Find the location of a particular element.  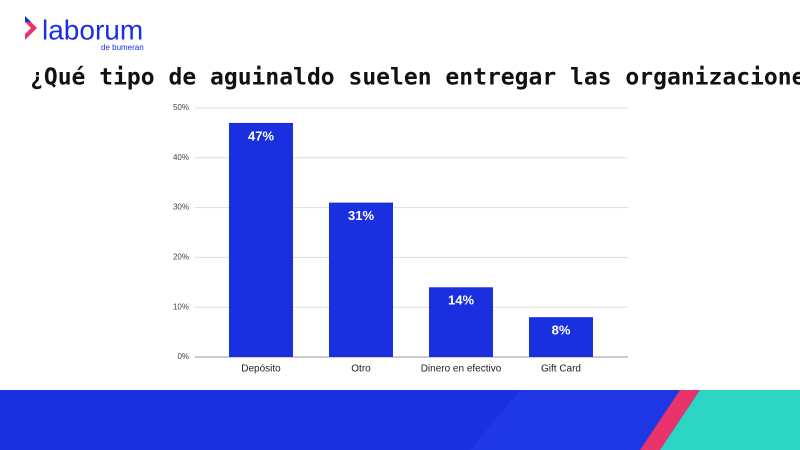

value-label: 14% is located at coordinates (461, 300).